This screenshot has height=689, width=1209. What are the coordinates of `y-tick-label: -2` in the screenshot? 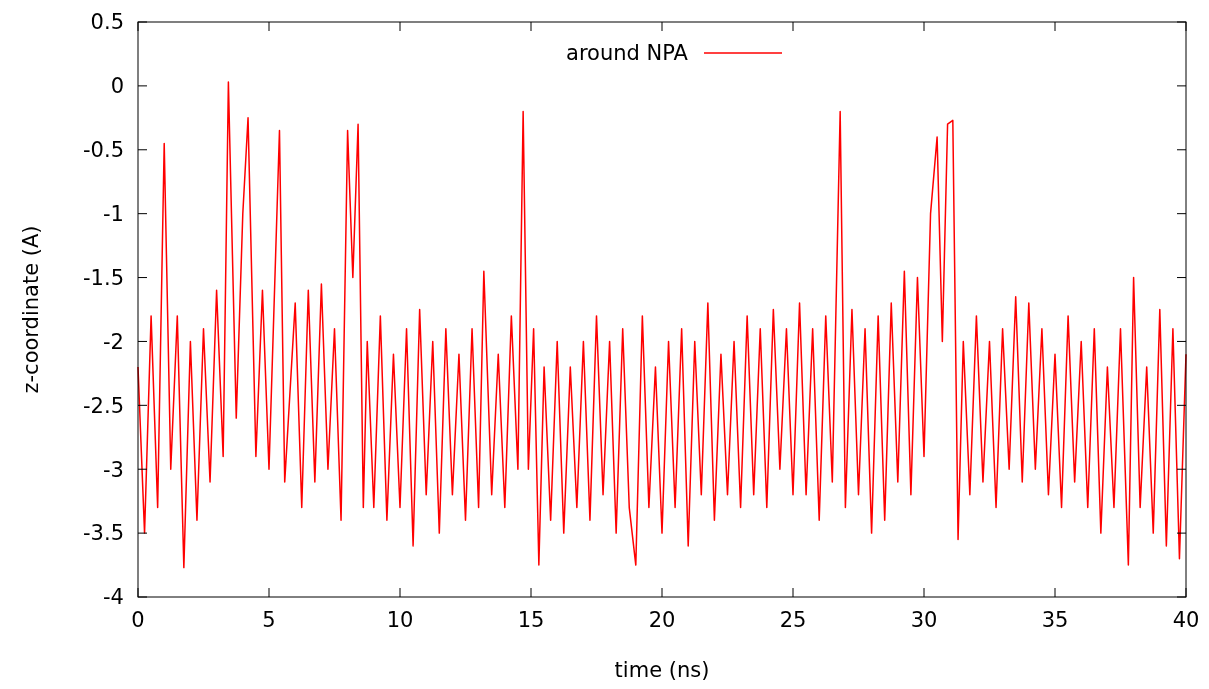 It's located at (113, 341).